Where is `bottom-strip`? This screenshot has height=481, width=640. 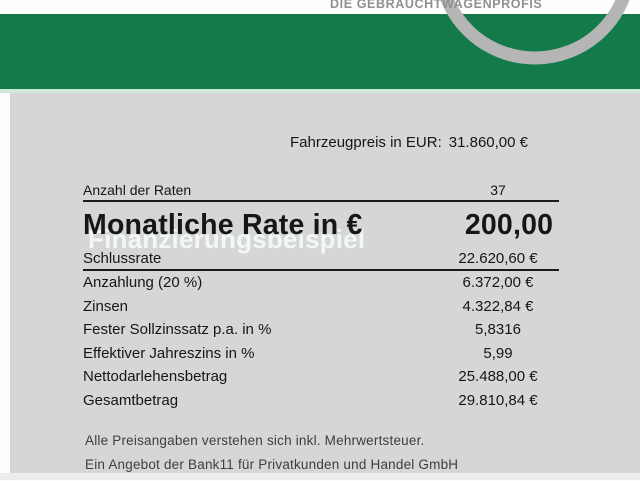
bottom-strip is located at coordinates (320, 476).